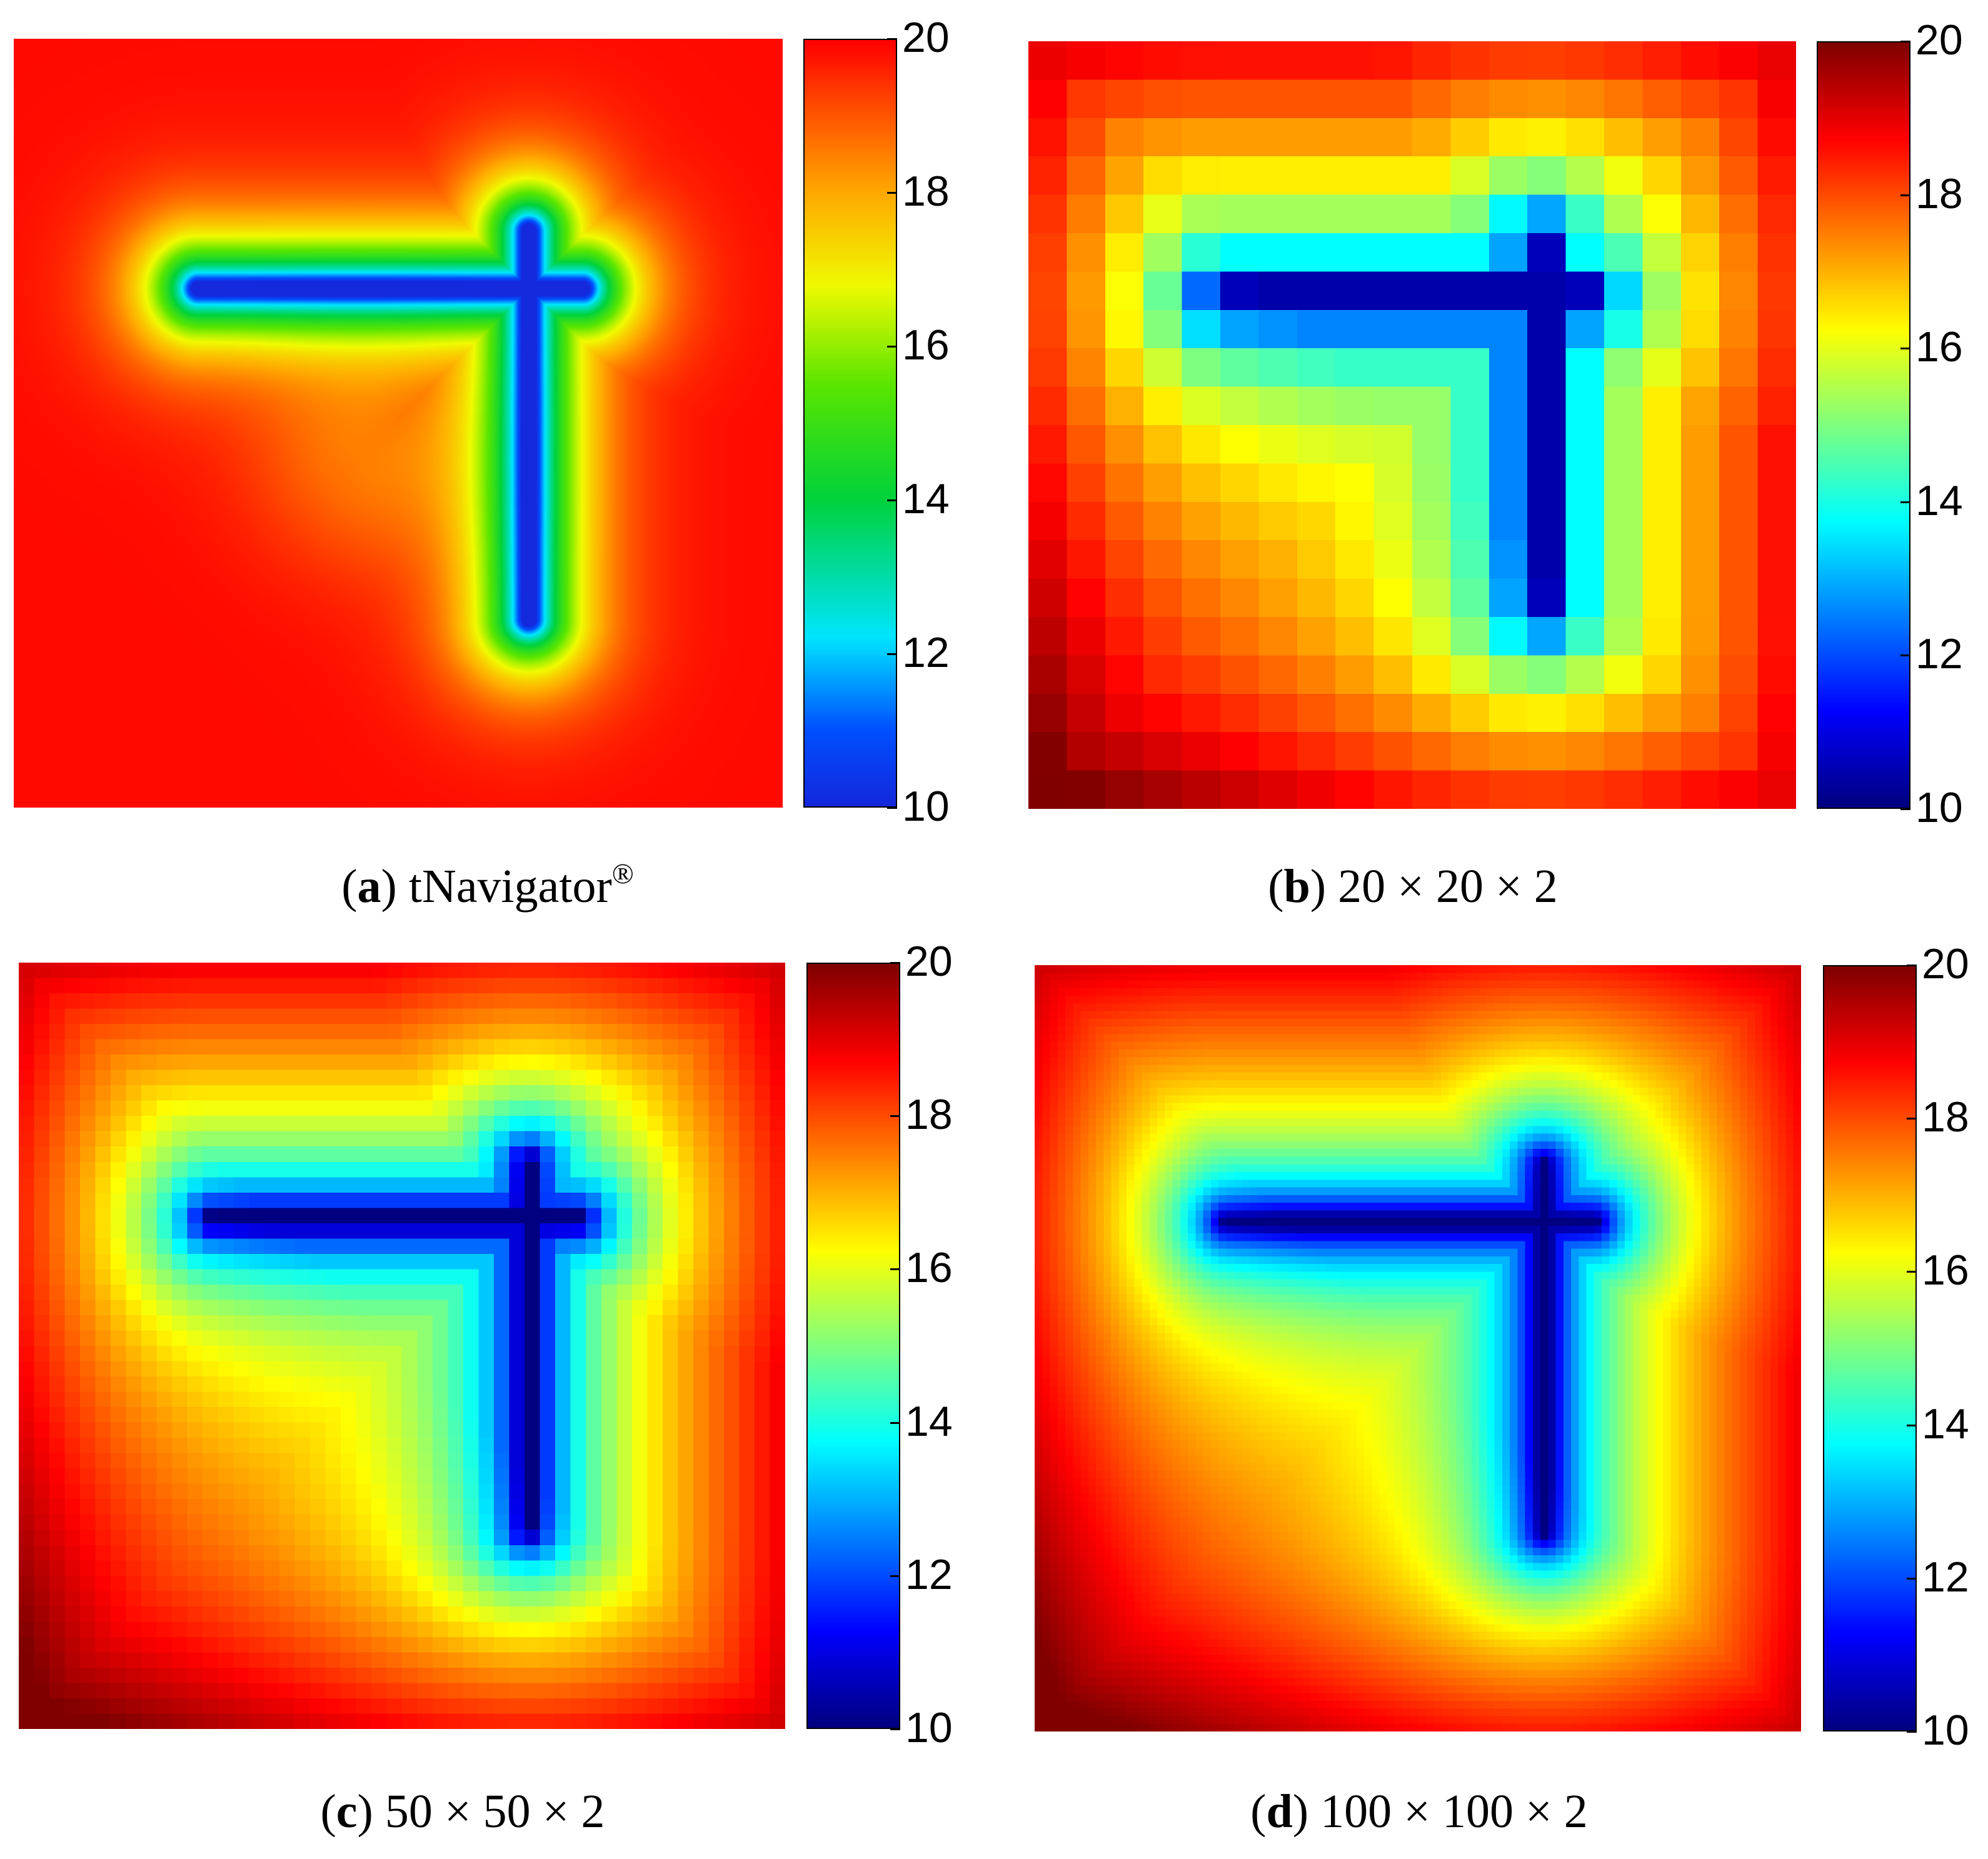  I want to click on colorbar-d, so click(1870, 1348).